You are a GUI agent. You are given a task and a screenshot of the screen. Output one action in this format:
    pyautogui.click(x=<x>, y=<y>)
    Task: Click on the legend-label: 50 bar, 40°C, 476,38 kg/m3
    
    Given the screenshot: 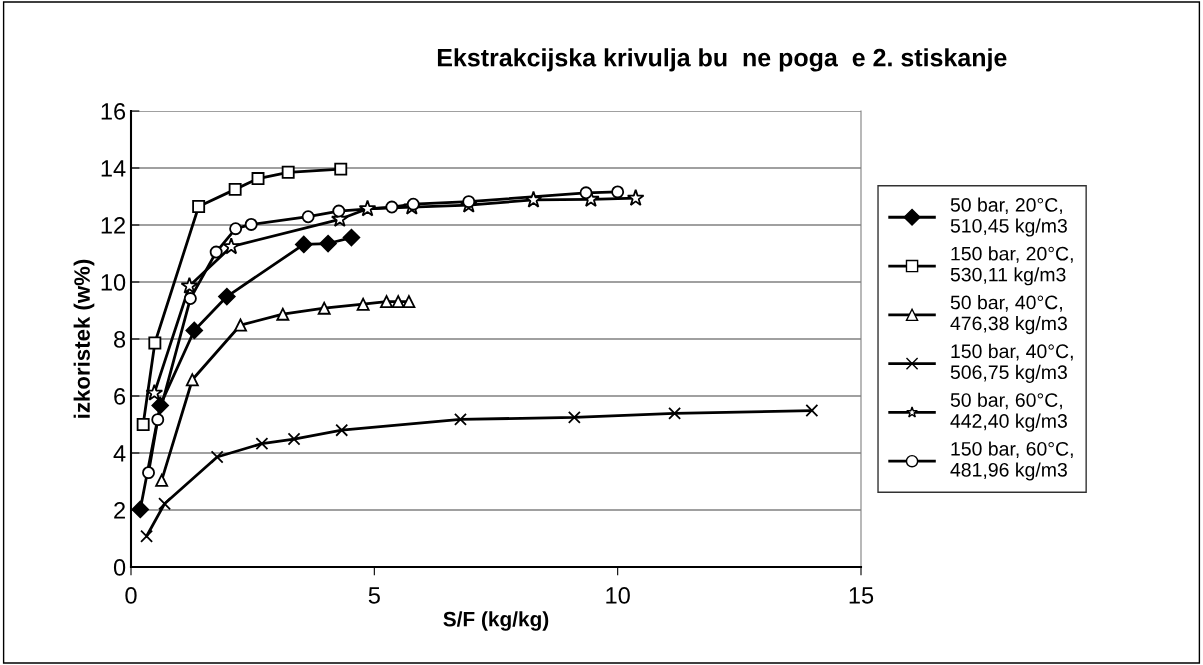 What is the action you would take?
    pyautogui.click(x=1008, y=315)
    